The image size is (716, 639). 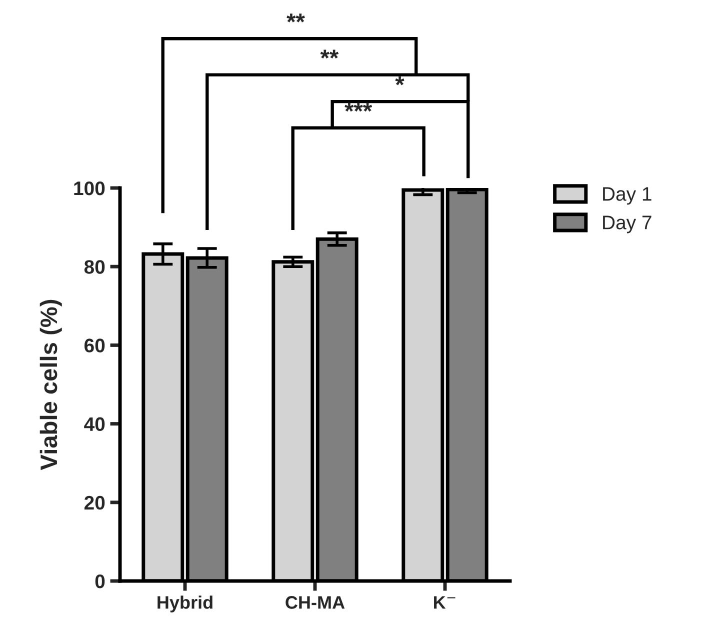 I want to click on x-tick-label: CH-MA, so click(x=315, y=602).